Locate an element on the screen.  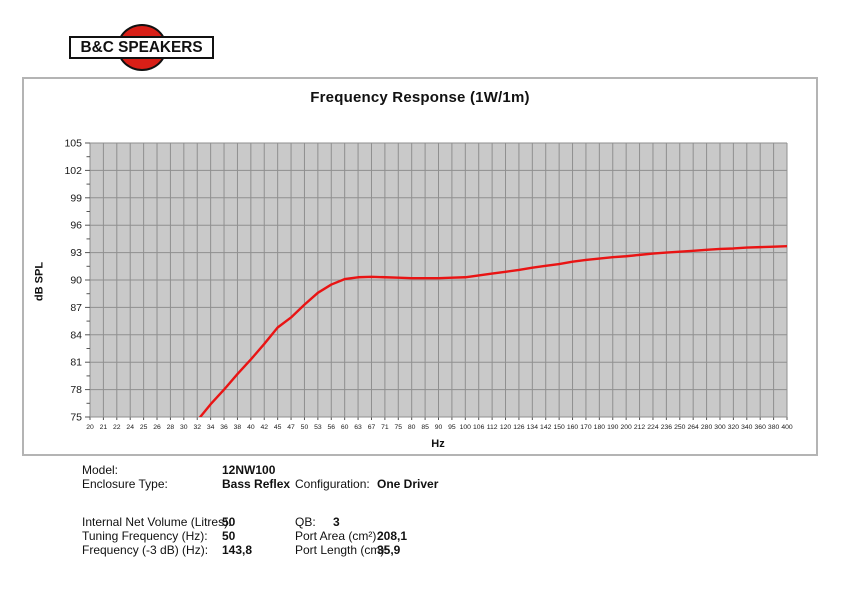
spec-label: Enclosure Type: is located at coordinates (125, 484).